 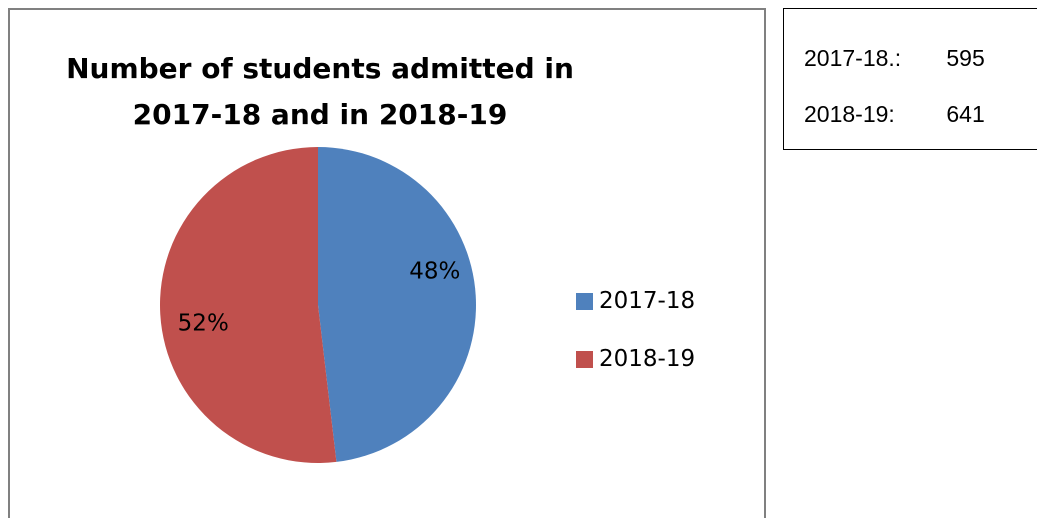 I want to click on legend-item-2017-18: 2017-18, so click(x=635, y=301).